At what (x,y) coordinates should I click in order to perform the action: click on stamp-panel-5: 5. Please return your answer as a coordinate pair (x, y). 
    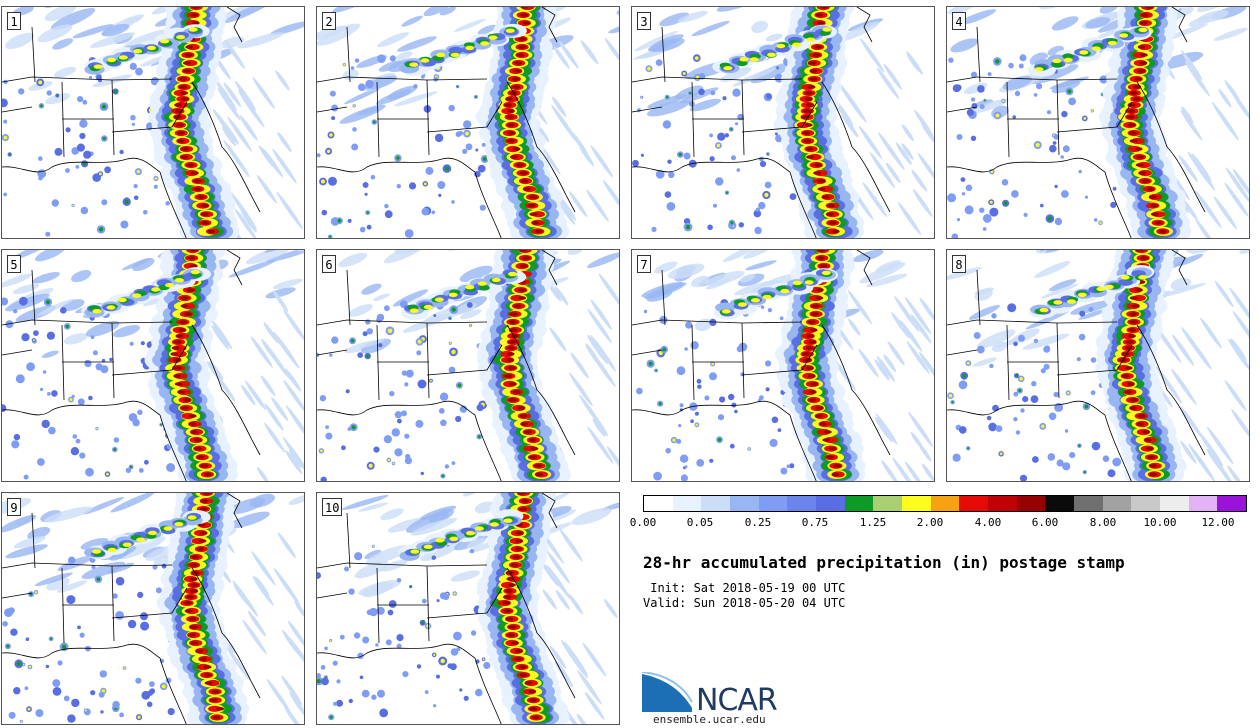
    Looking at the image, I should click on (153, 365).